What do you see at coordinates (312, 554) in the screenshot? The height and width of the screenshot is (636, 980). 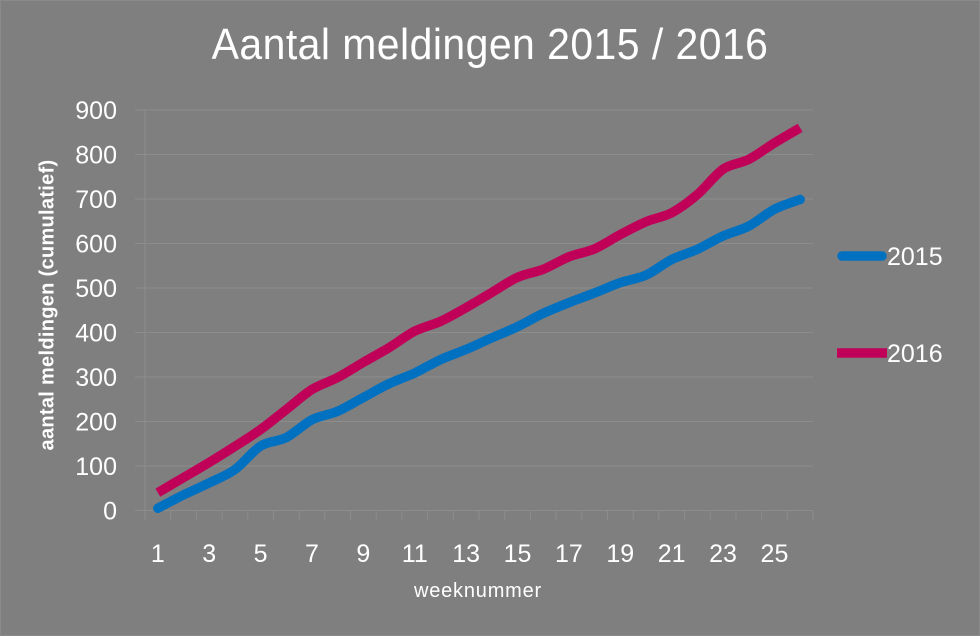 I see `x-tick-label: 7` at bounding box center [312, 554].